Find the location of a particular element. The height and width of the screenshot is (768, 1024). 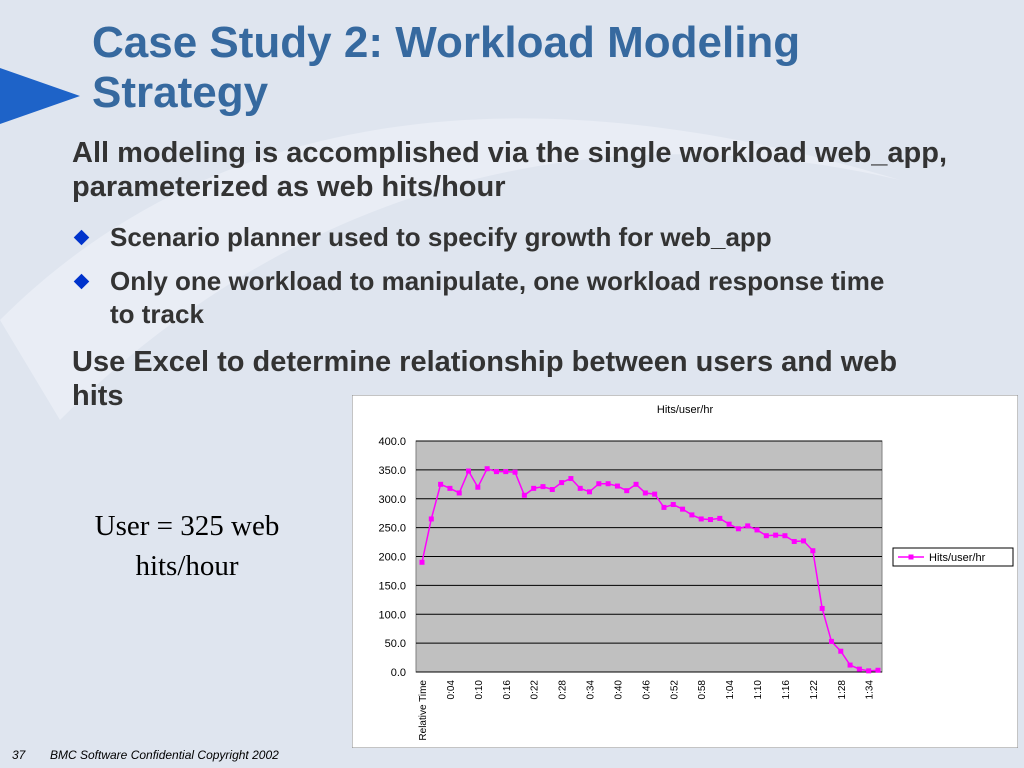

x-tick-label: 1:10 is located at coordinates (758, 690).